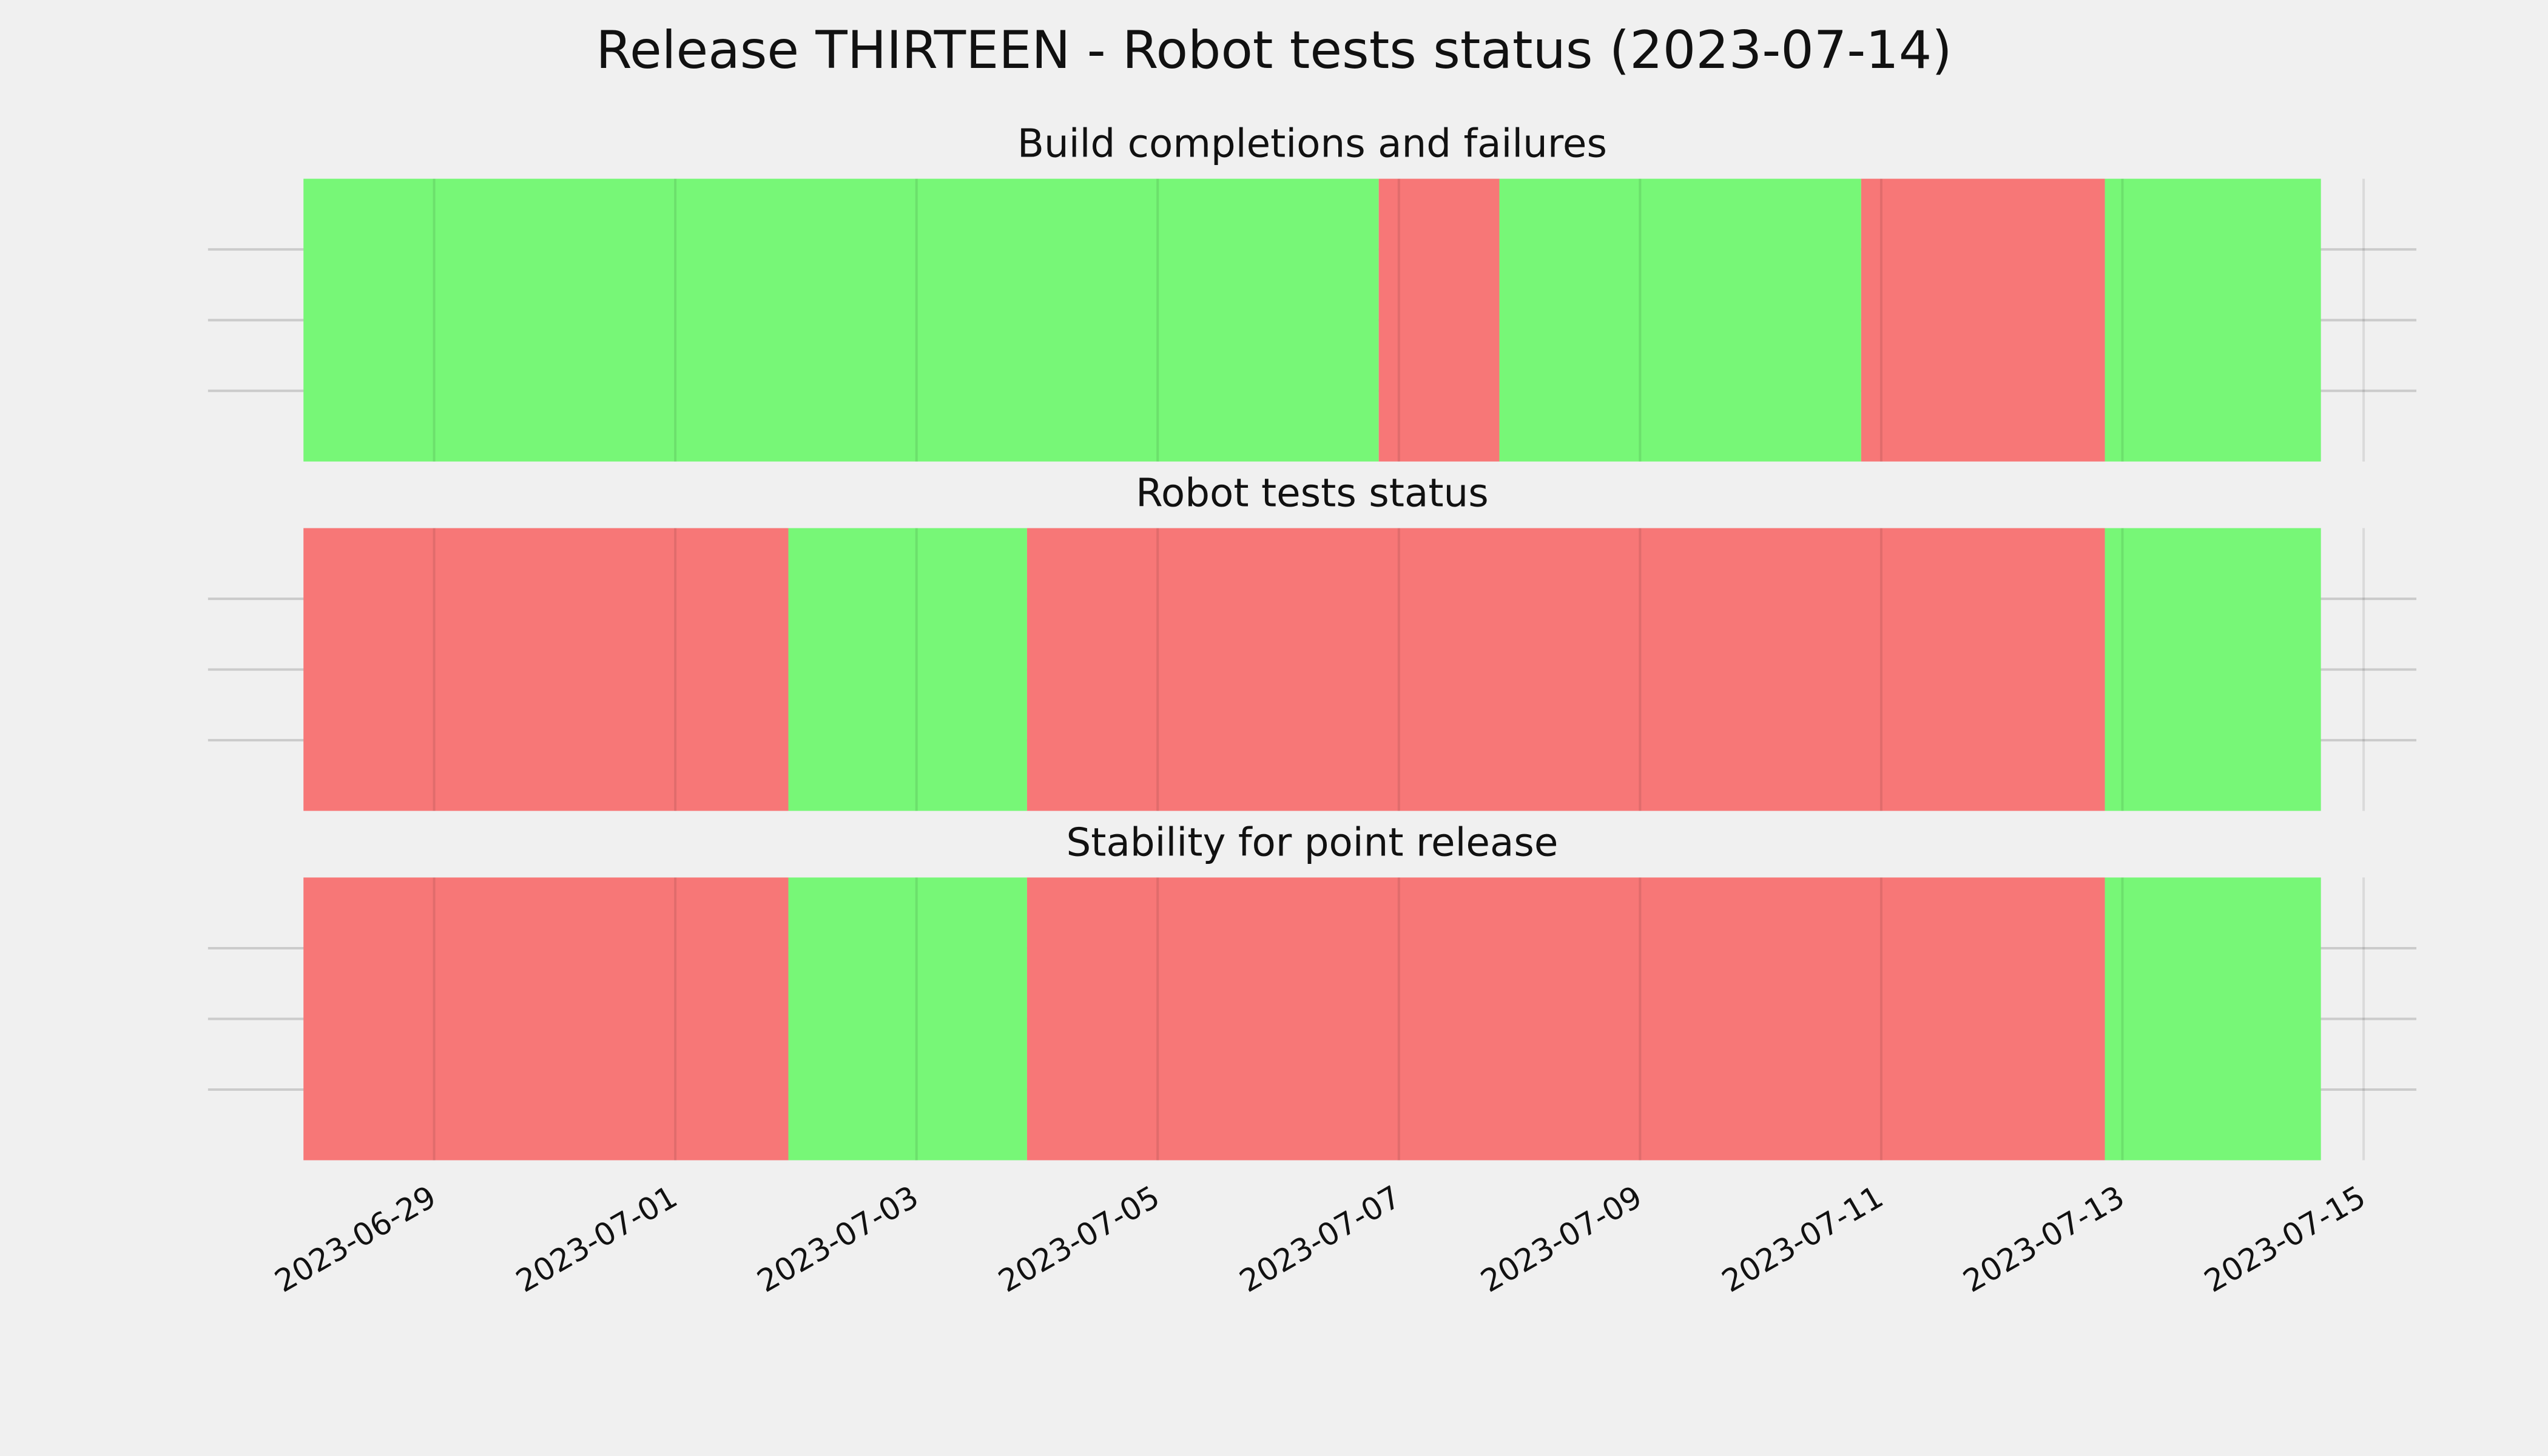  Describe the element at coordinates (1313, 842) in the screenshot. I see `subplot-title: Stability for point release` at that location.